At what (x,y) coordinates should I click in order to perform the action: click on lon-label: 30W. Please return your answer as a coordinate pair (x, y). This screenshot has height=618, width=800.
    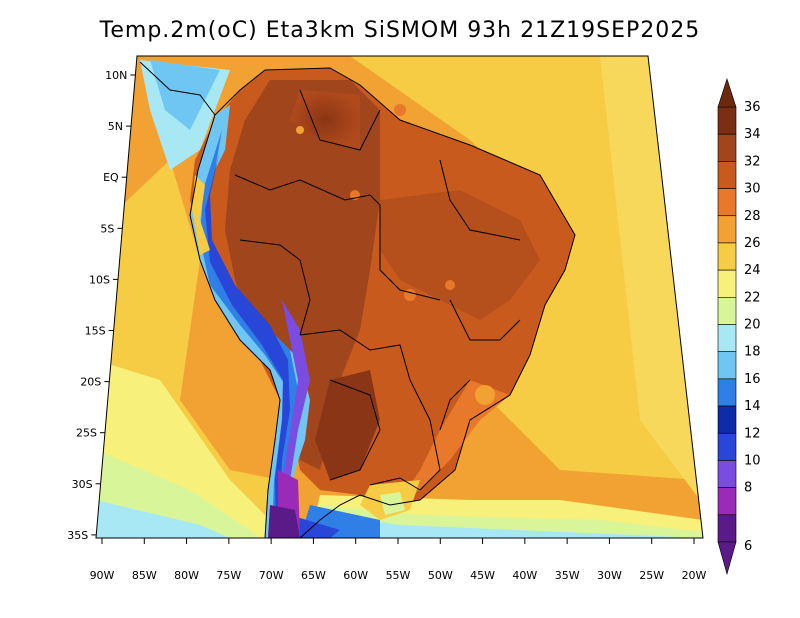
    Looking at the image, I should click on (609, 575).